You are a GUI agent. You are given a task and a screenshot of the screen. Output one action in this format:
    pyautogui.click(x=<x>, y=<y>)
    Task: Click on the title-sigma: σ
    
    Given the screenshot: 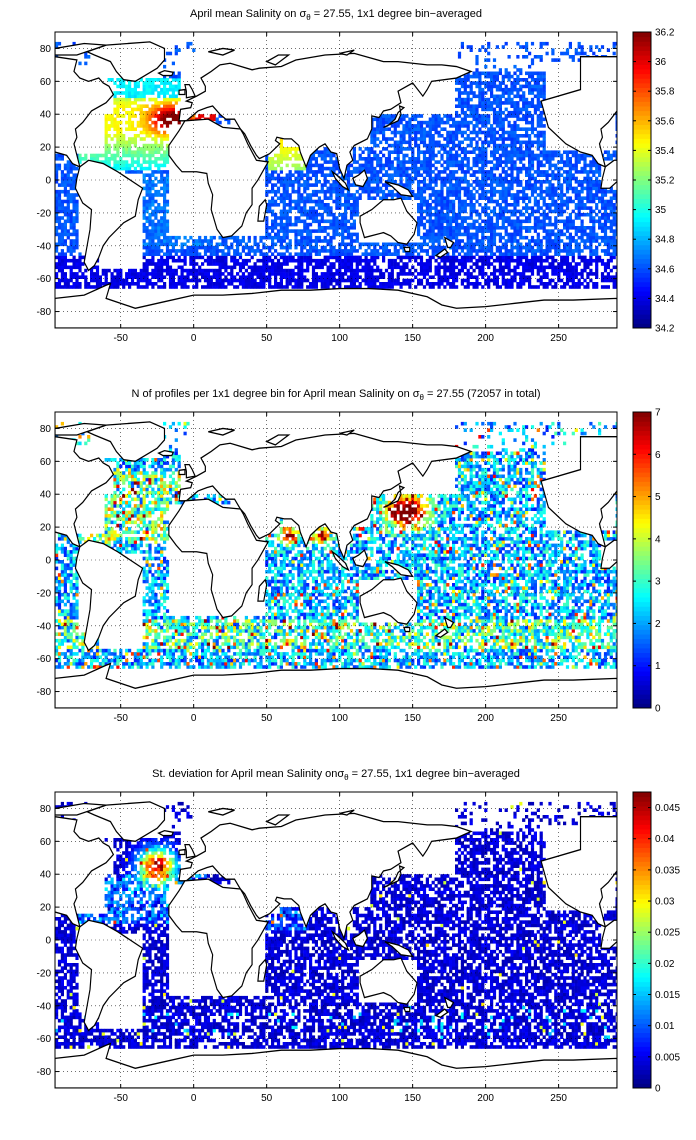 What is the action you would take?
    pyautogui.click(x=340, y=774)
    